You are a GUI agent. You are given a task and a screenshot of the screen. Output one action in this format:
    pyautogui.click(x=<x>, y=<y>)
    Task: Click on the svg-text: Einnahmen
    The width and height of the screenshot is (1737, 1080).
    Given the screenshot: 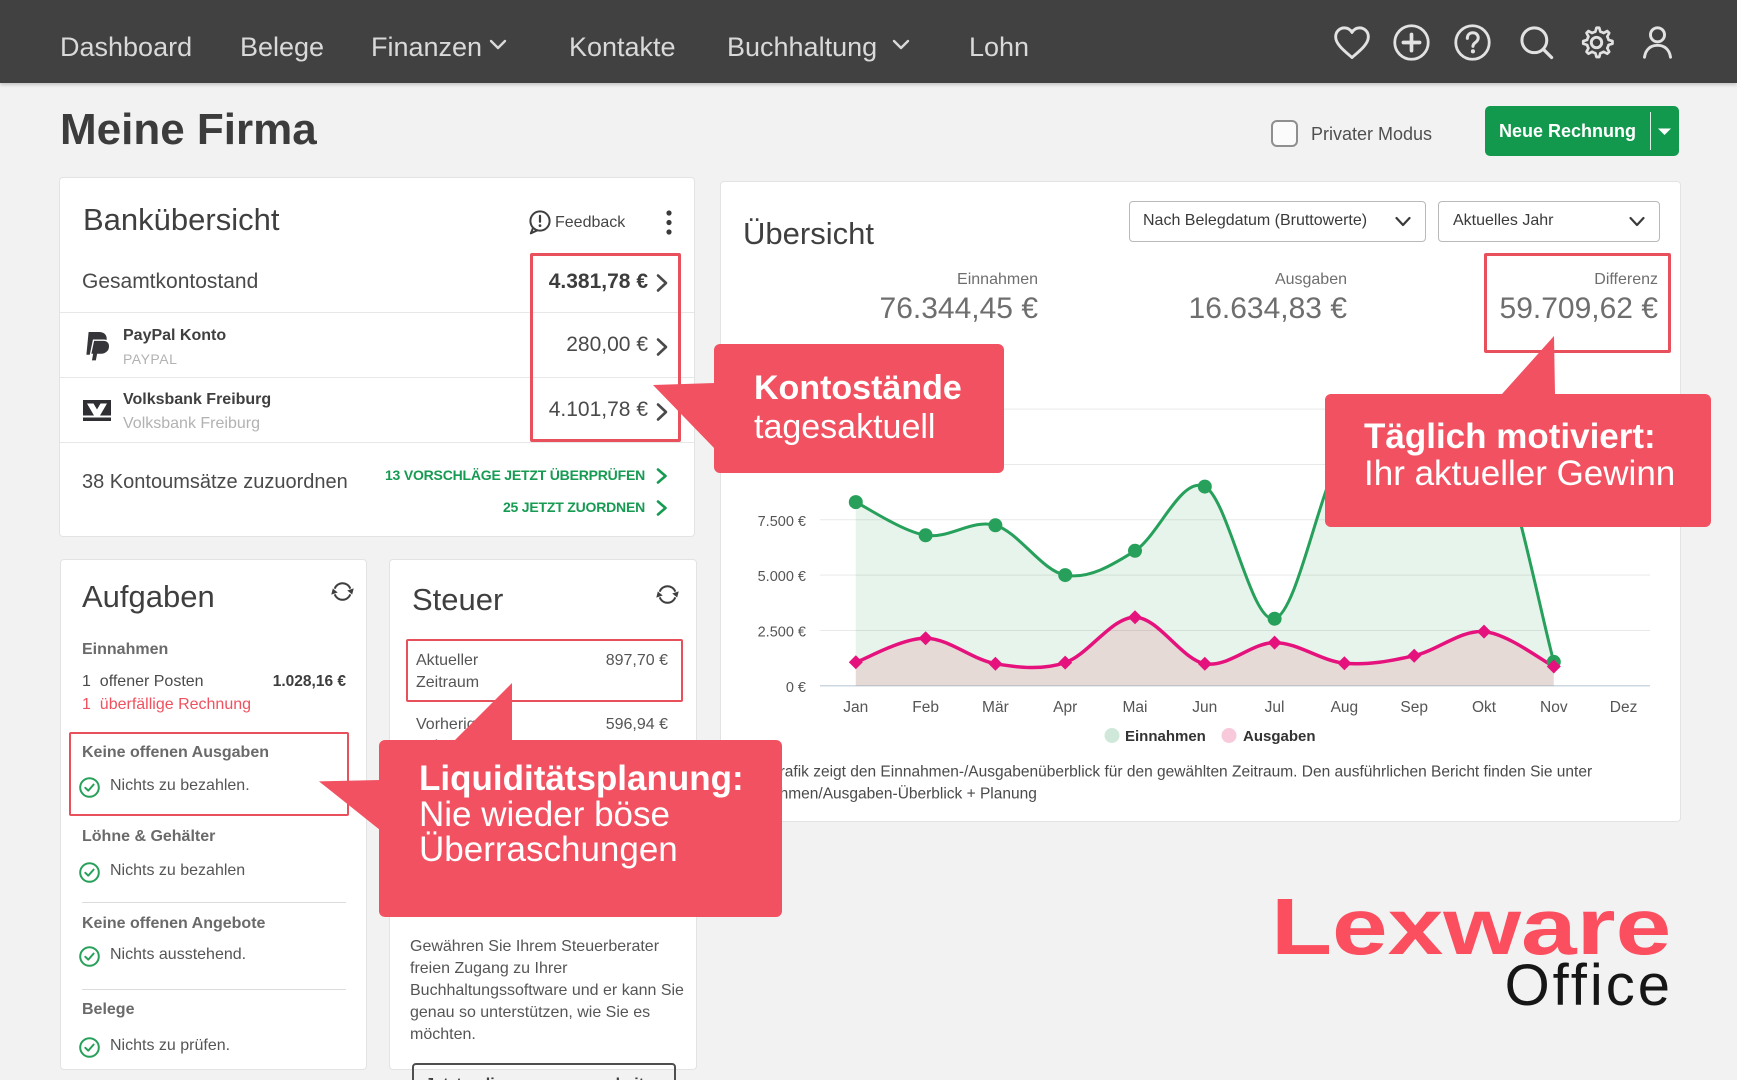 What is the action you would take?
    pyautogui.click(x=1165, y=736)
    